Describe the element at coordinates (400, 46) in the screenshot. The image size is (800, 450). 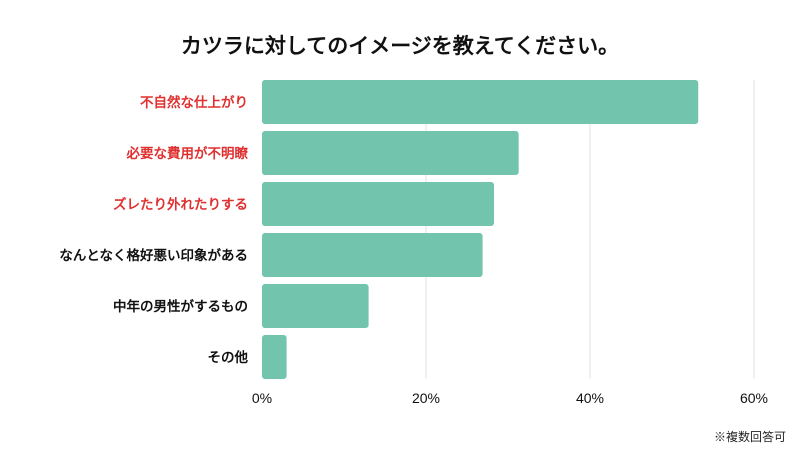
I see `chart-title: カツラに対してのイメージを教えてください。` at that location.